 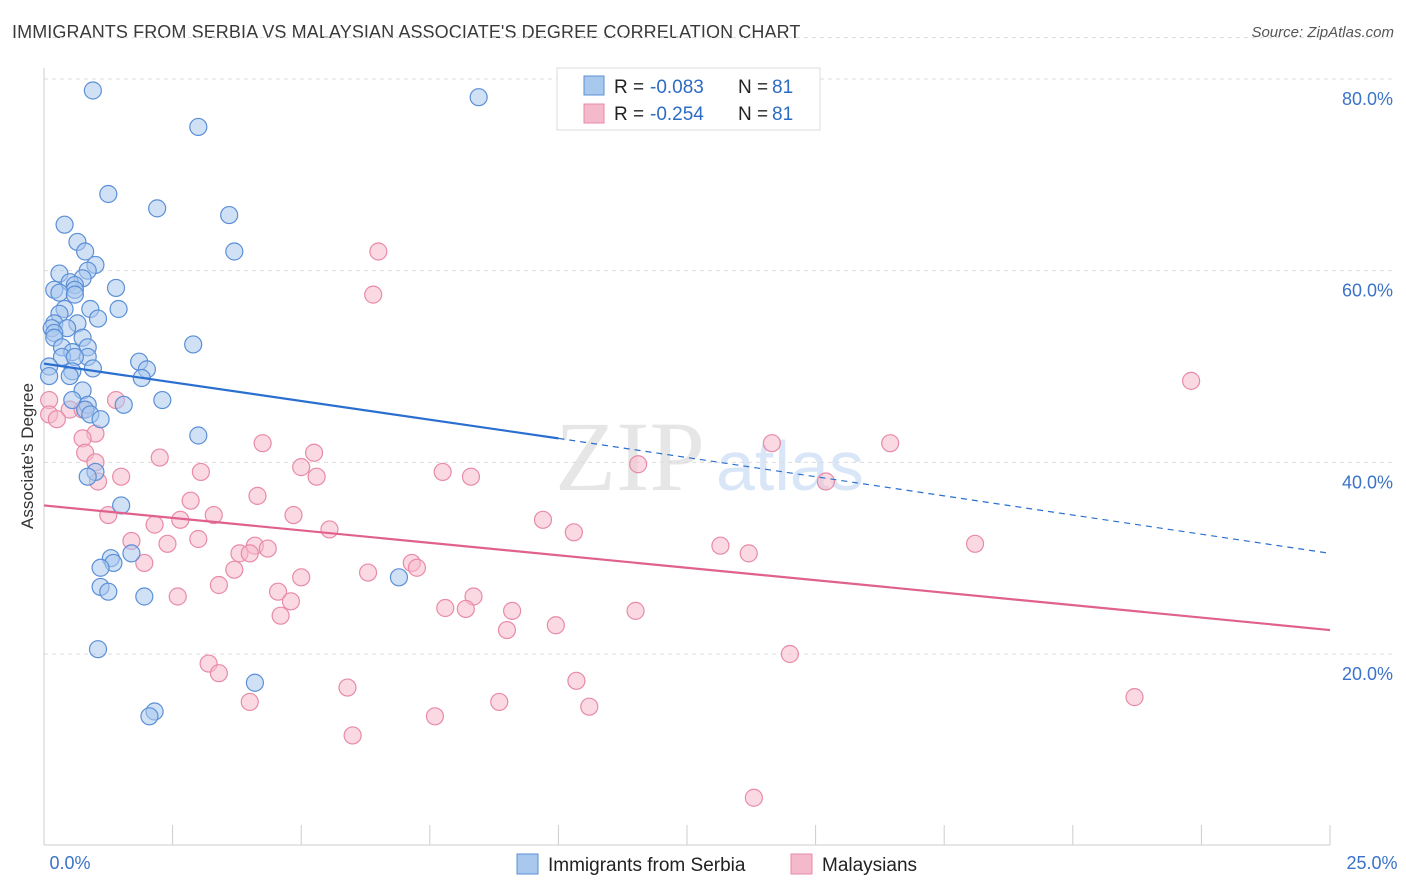 I want to click on legend-r-label-malaysians: R =, so click(x=629, y=114).